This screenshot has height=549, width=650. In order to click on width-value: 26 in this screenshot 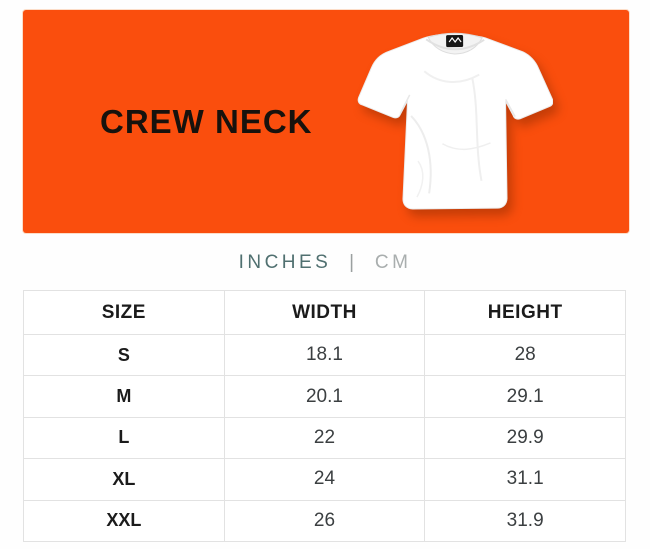, I will do `click(324, 521)`.